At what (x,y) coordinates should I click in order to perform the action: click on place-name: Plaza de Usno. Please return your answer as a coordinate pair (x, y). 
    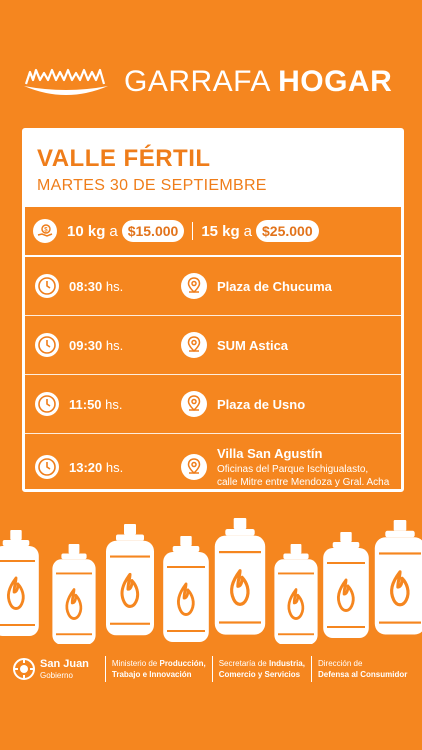
    Looking at the image, I should click on (261, 404).